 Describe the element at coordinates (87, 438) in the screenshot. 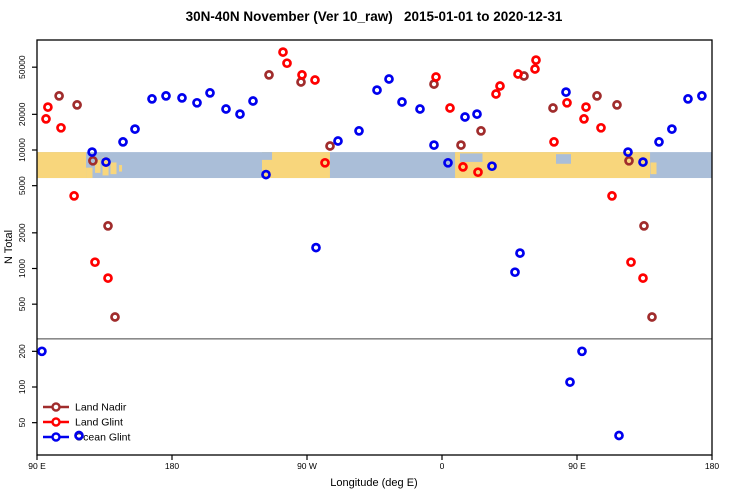

I see `legend-item-ocean-glint: Ocean Glint` at that location.